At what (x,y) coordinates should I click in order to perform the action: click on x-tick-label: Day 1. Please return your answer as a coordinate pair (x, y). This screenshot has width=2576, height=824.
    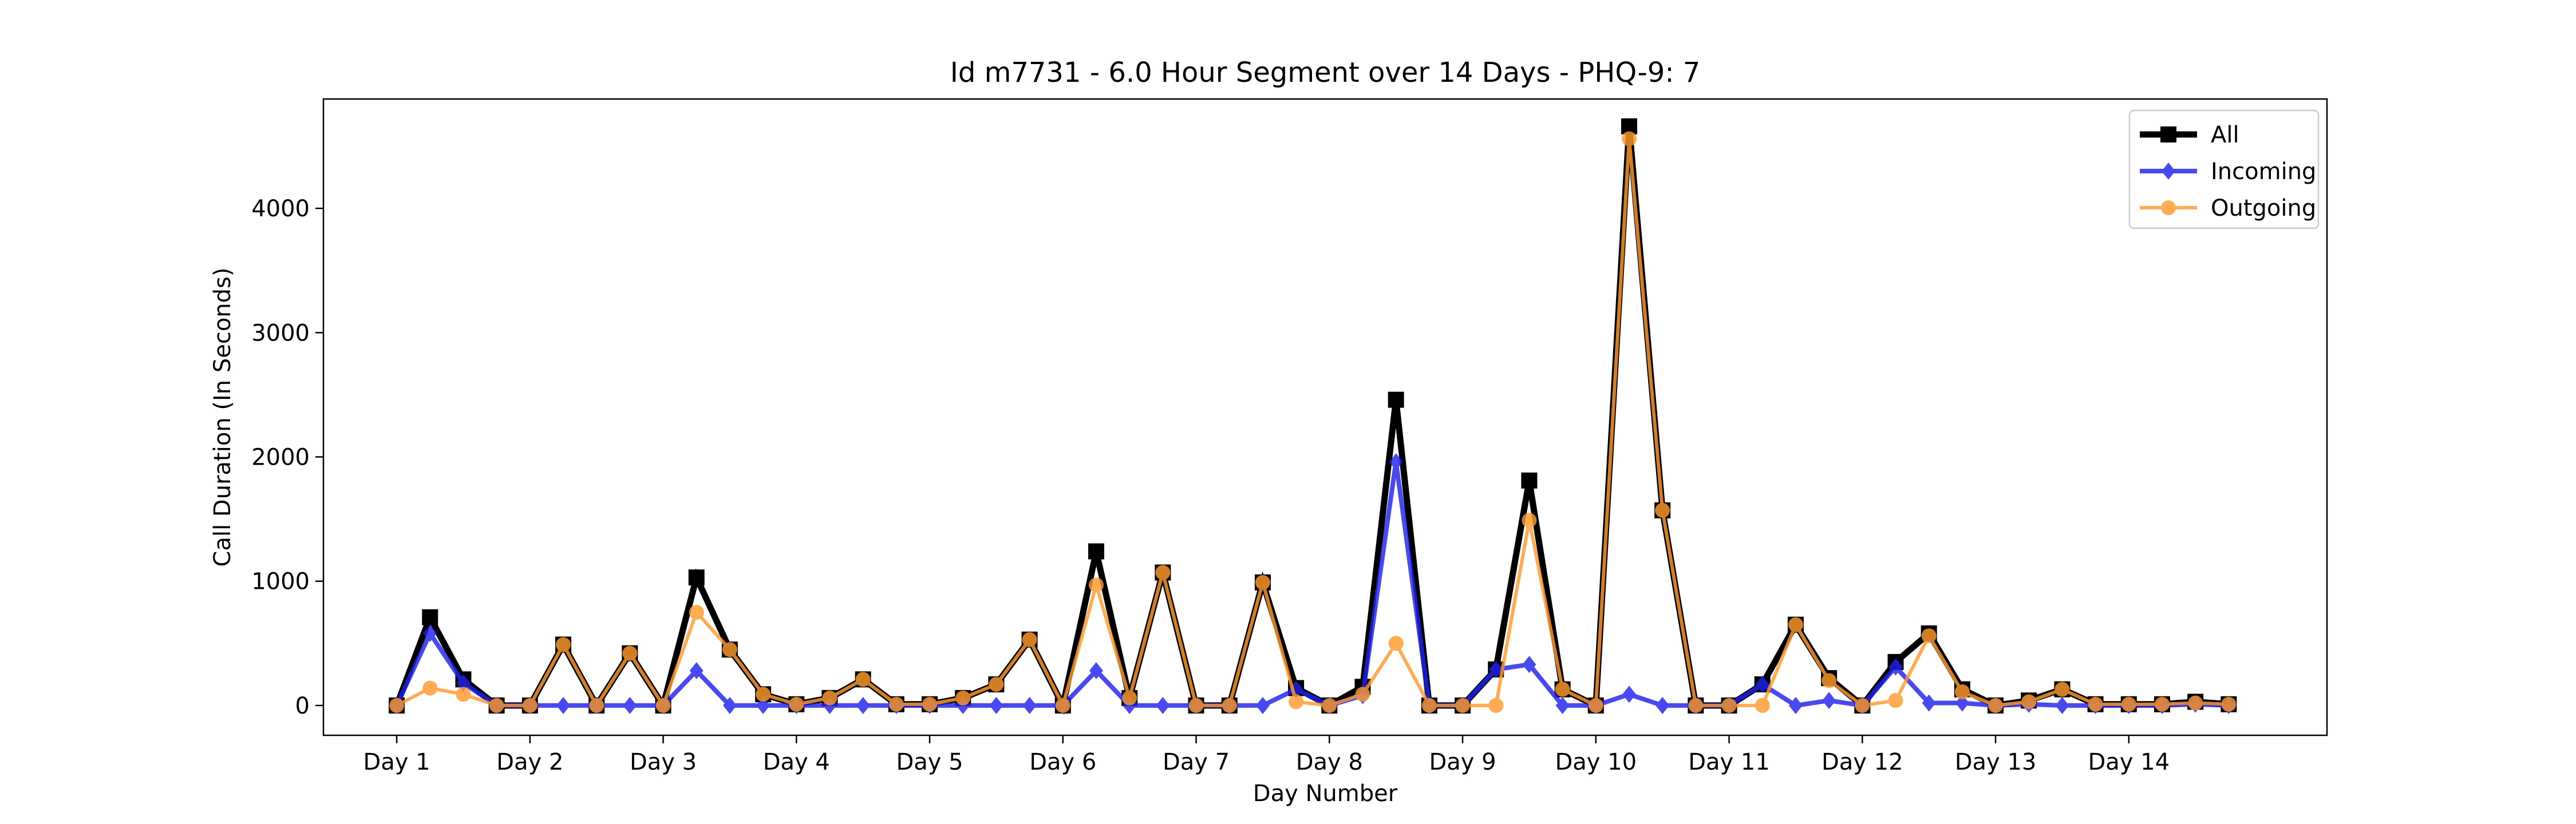
    Looking at the image, I should click on (396, 762).